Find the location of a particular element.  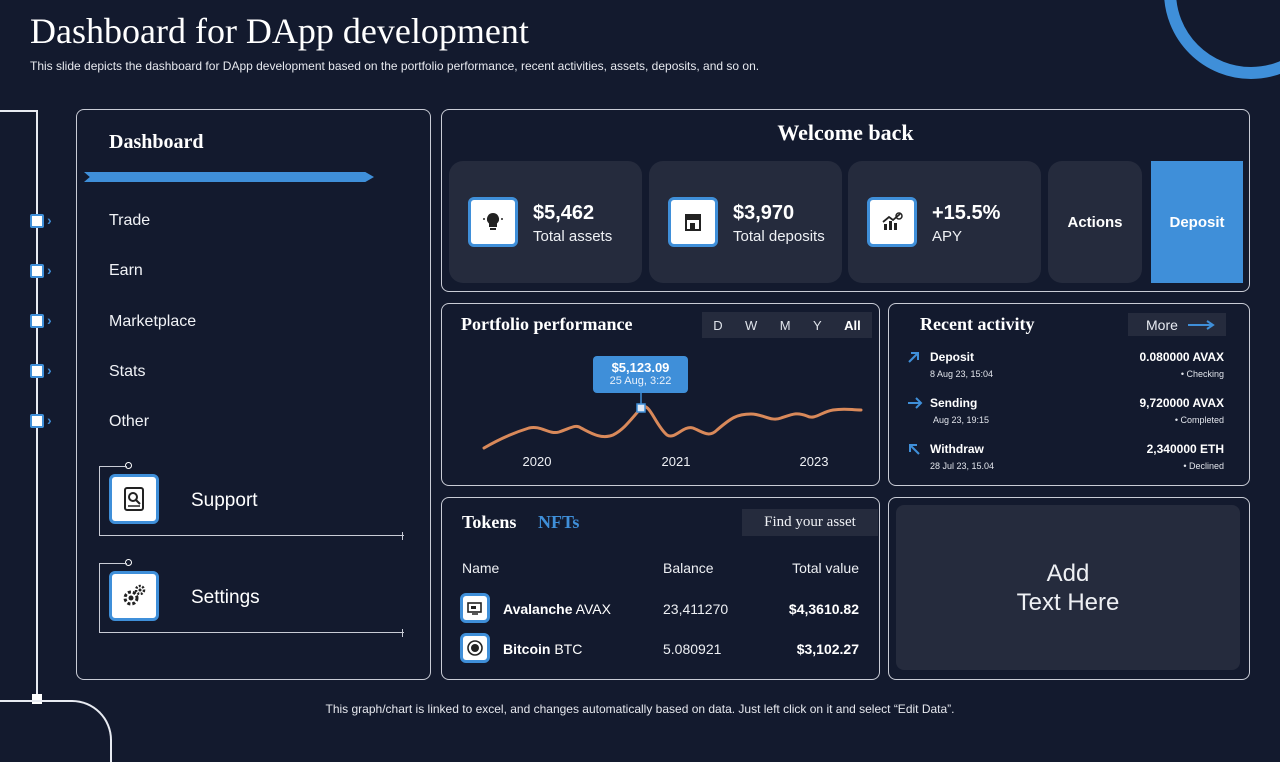

stat-card-total-assets: $5,462 Total assets is located at coordinates (545, 222).